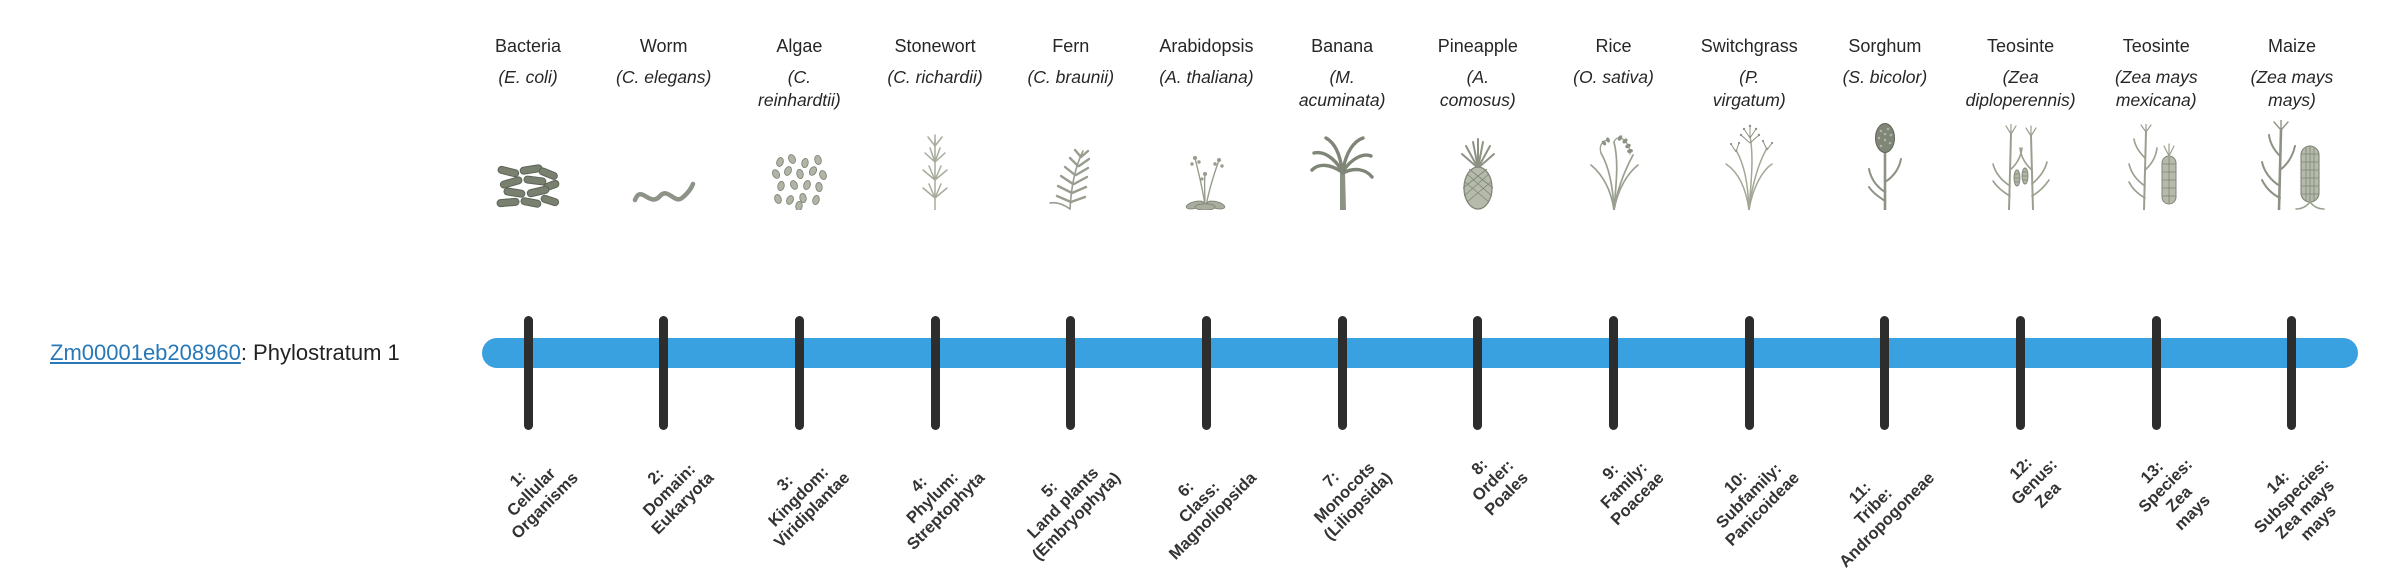 This screenshot has width=2400, height=580. Describe the element at coordinates (1749, 162) in the screenshot. I see `switchgrass-icon` at that location.